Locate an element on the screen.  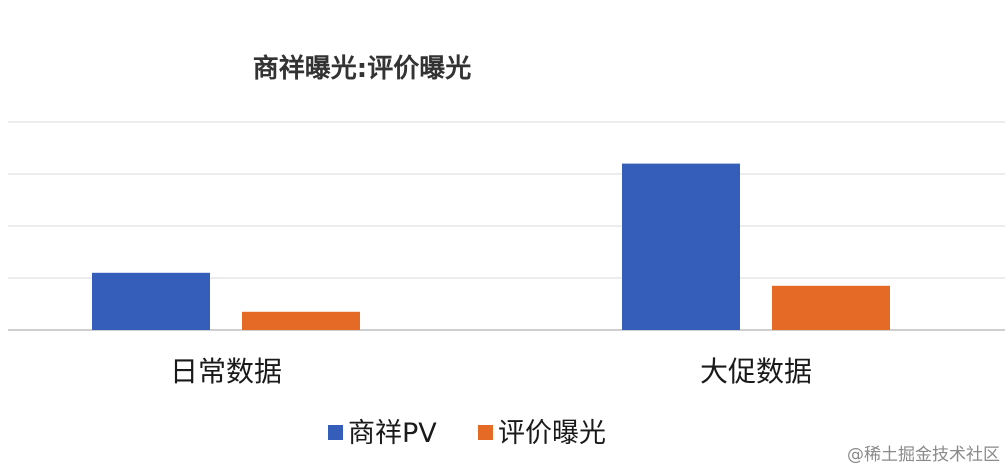
legend: 商祥PV 评价曝光 is located at coordinates (467, 433).